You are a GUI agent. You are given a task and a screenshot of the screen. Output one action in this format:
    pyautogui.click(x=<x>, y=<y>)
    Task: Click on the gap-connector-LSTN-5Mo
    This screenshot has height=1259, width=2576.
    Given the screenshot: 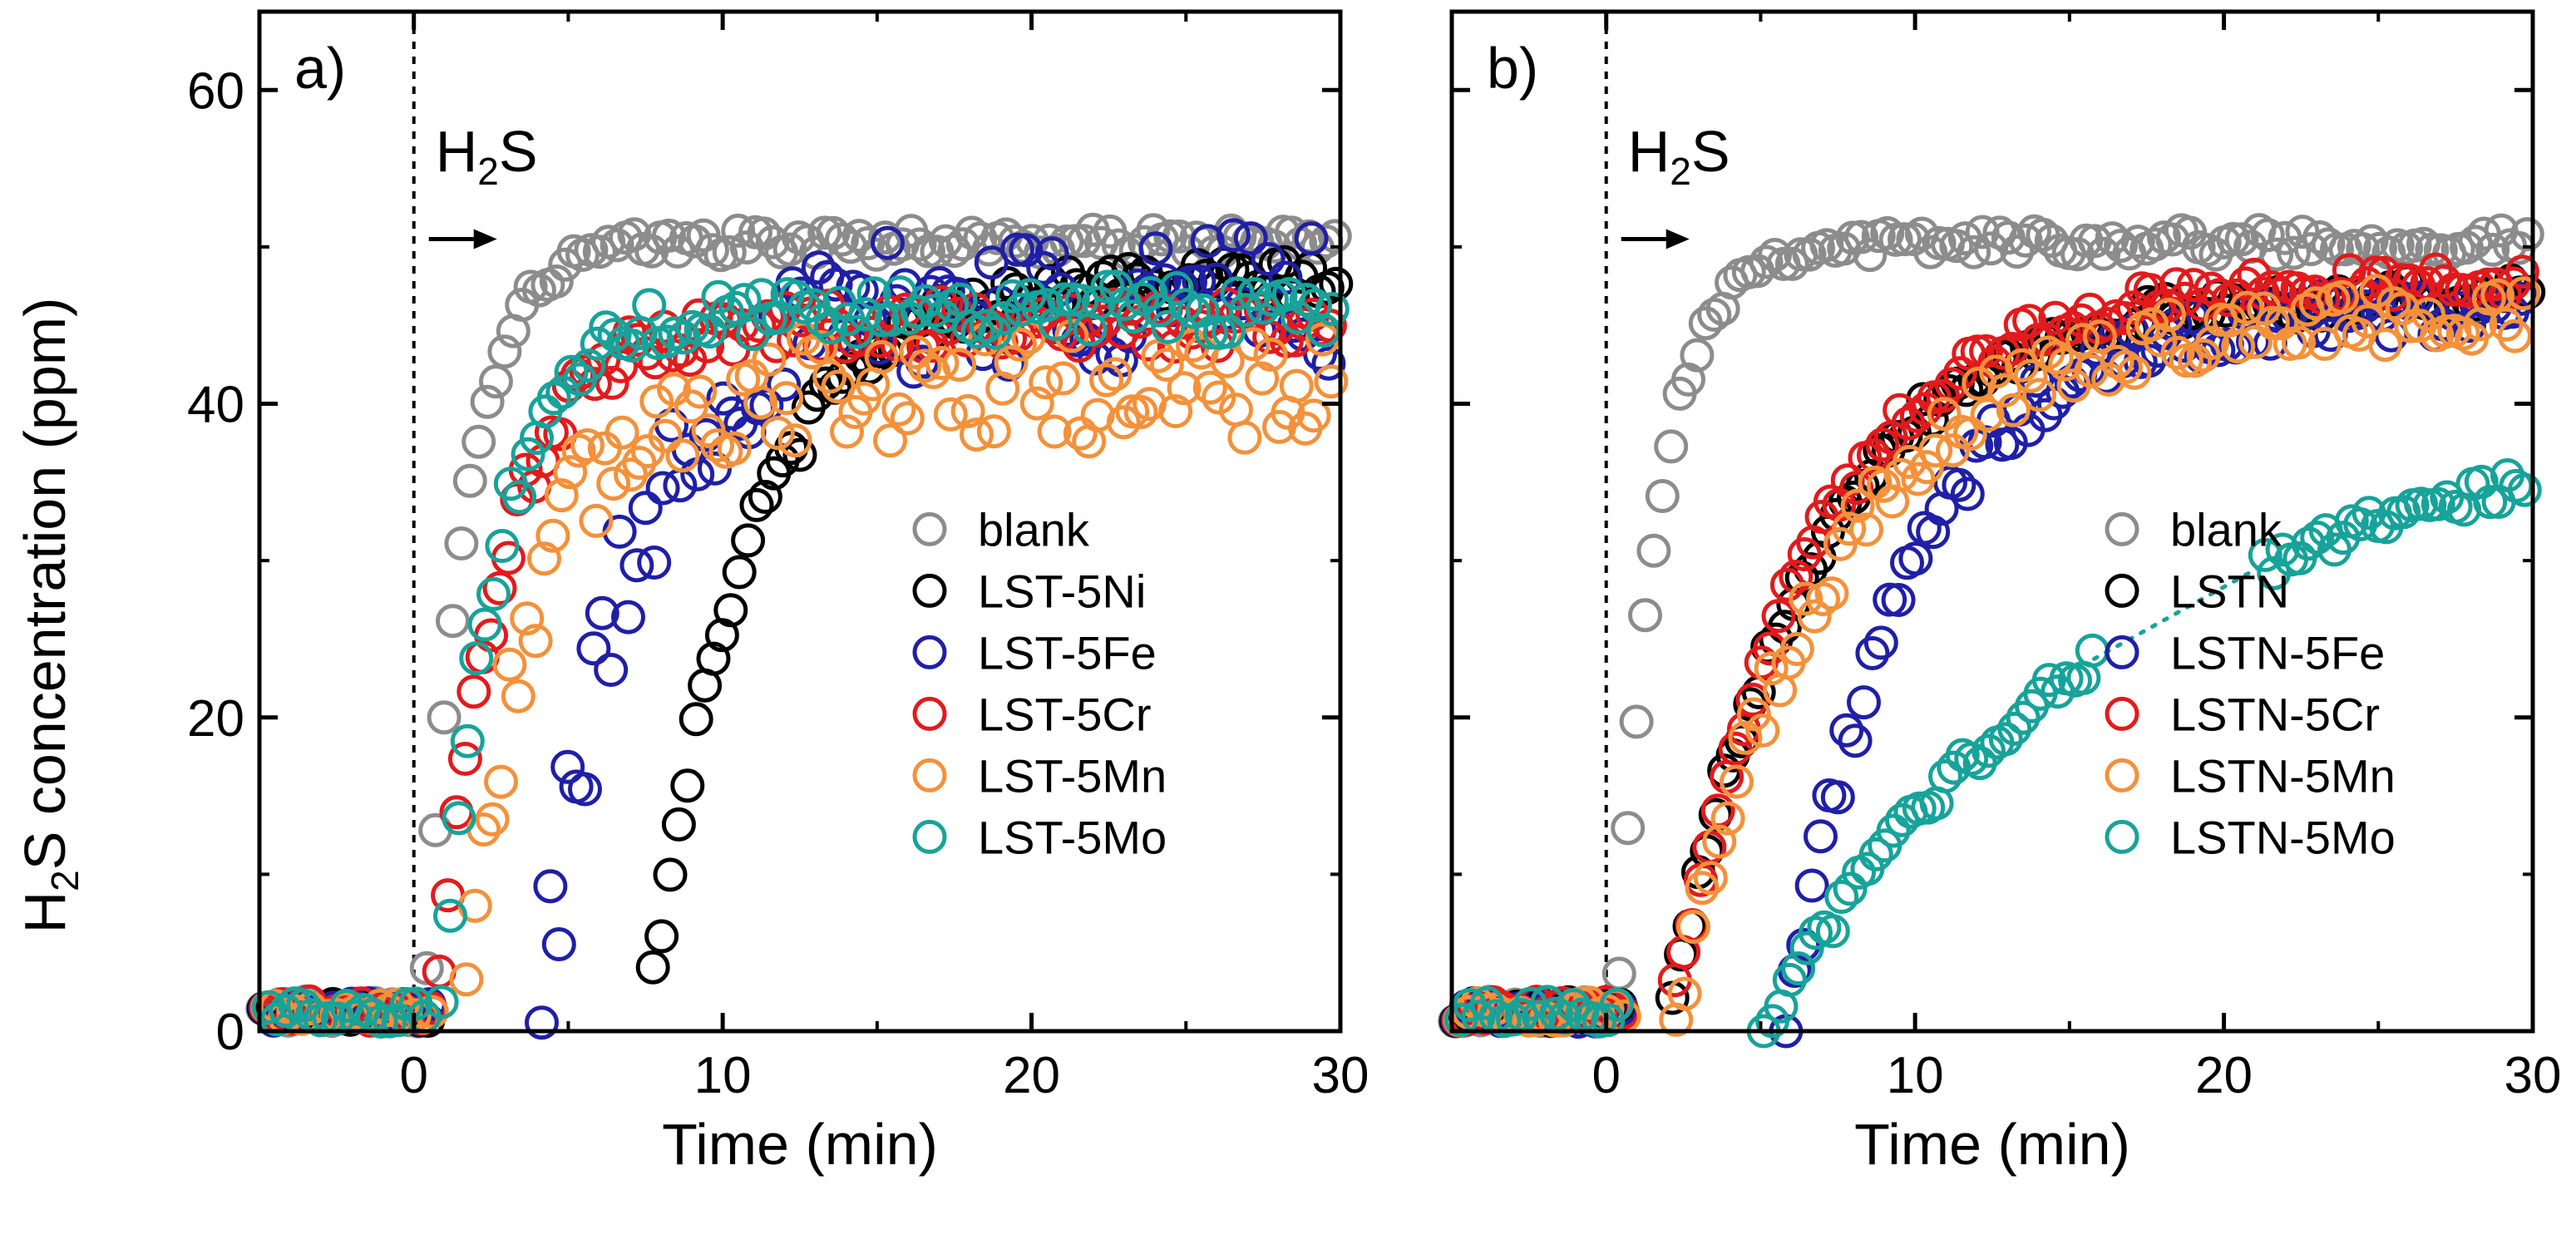 What is the action you would take?
    pyautogui.click(x=2177, y=612)
    